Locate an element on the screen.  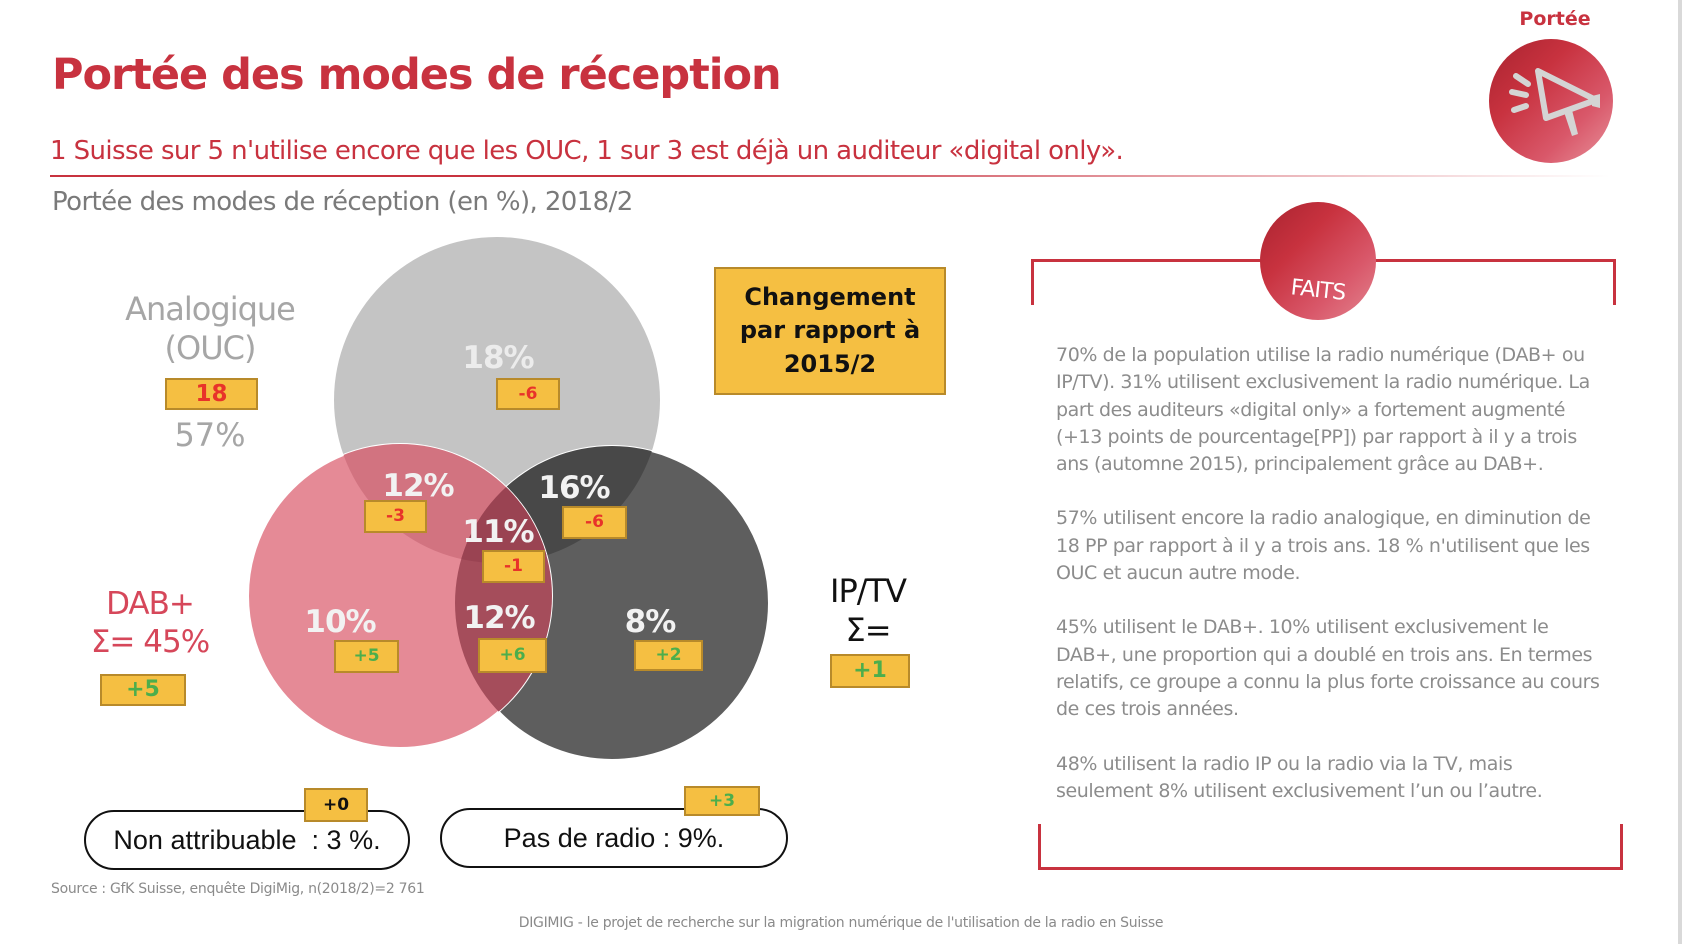
ip-change-badge: +1 is located at coordinates (870, 671).